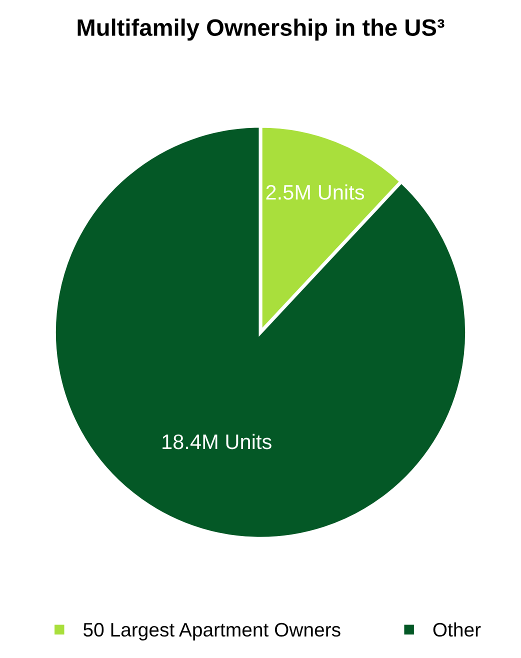  What do you see at coordinates (315, 192) in the screenshot?
I see `data-label: 2.5M Units` at bounding box center [315, 192].